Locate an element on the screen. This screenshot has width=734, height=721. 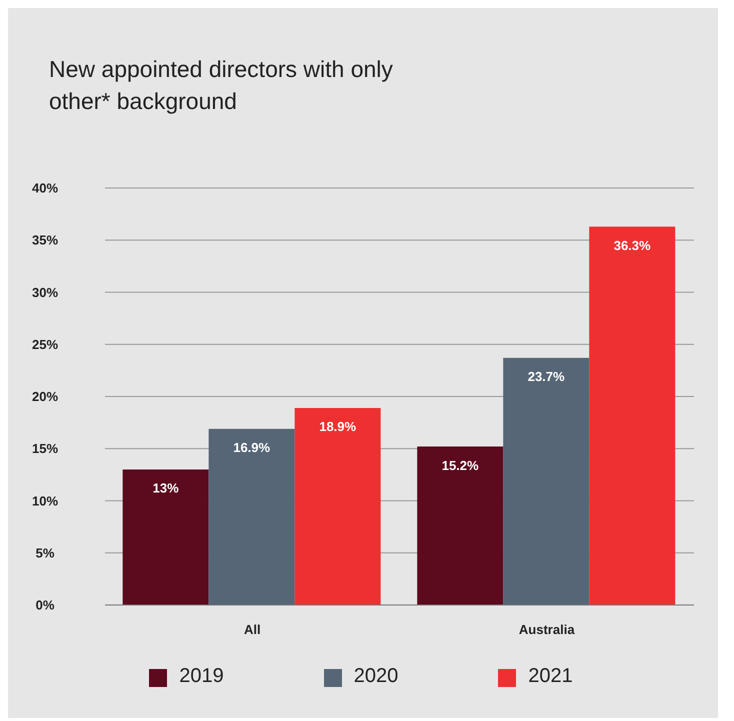
y-tick-label: 15% is located at coordinates (45, 448).